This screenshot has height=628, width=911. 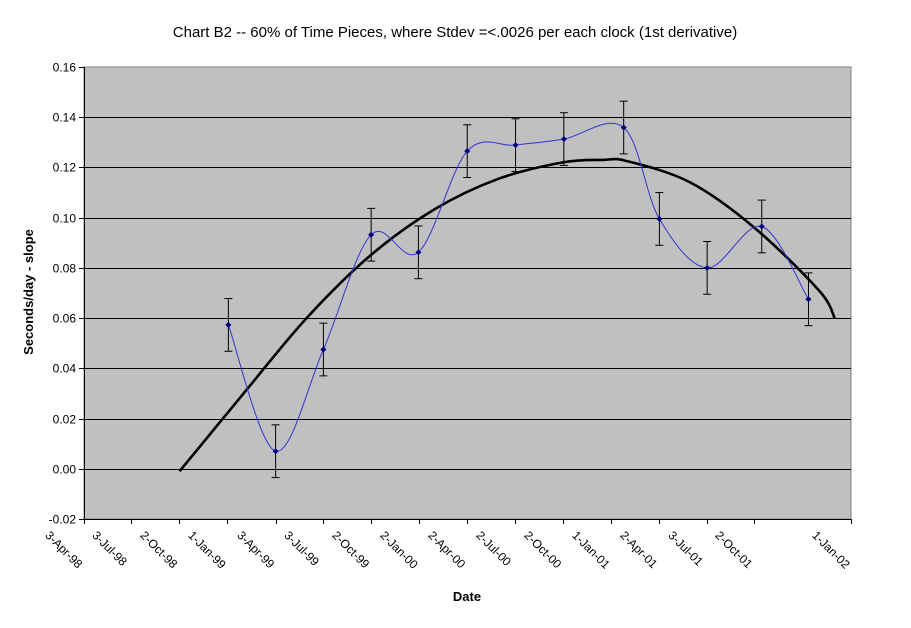 What do you see at coordinates (63, 520) in the screenshot?
I see `y-tick-label: -0.02` at bounding box center [63, 520].